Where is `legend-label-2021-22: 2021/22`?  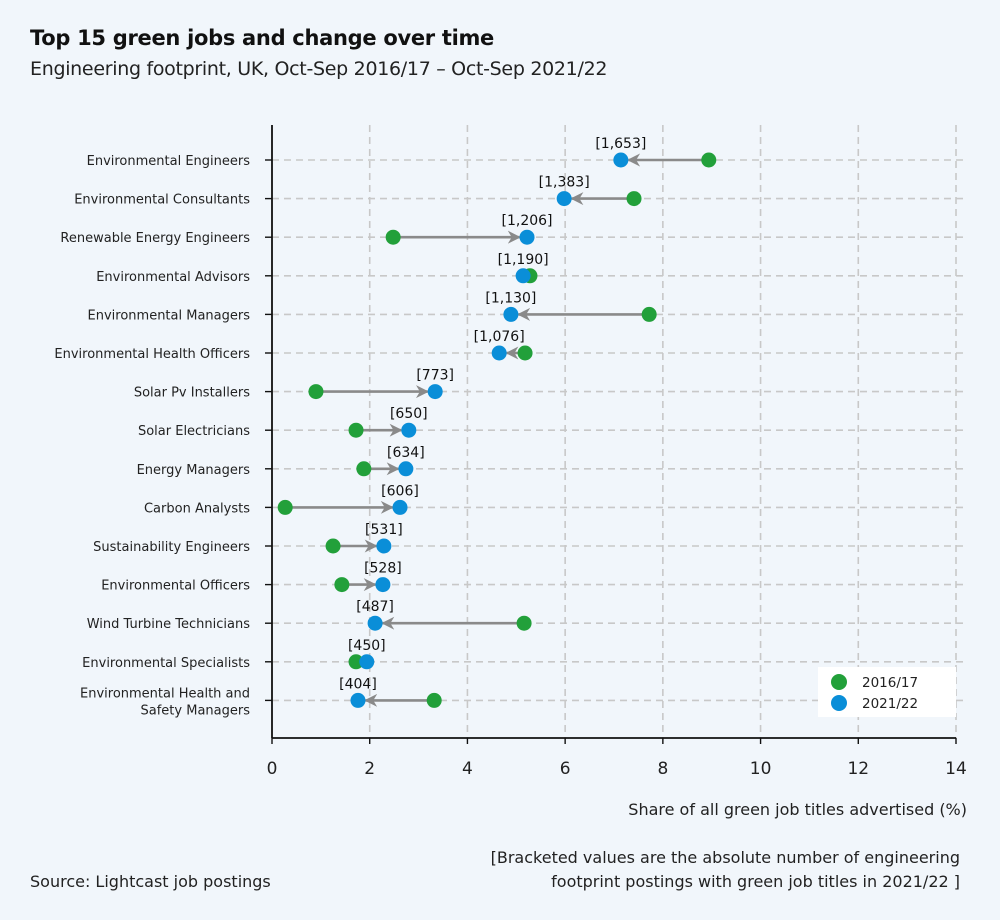
legend-label-2021-22: 2021/22 is located at coordinates (890, 704).